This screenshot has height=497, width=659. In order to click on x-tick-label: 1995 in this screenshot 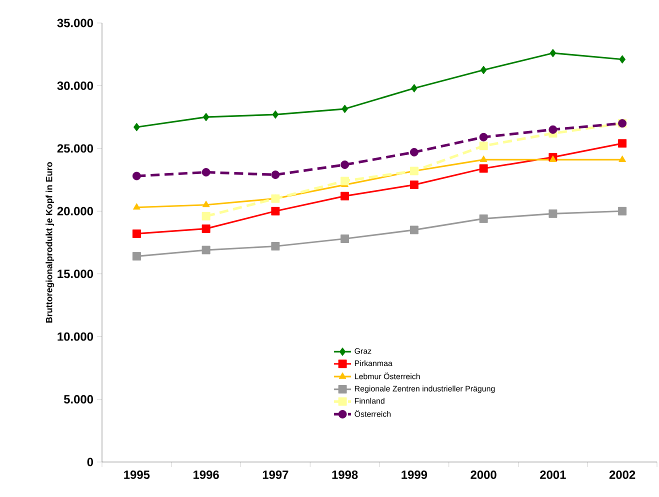, I will do `click(137, 474)`.